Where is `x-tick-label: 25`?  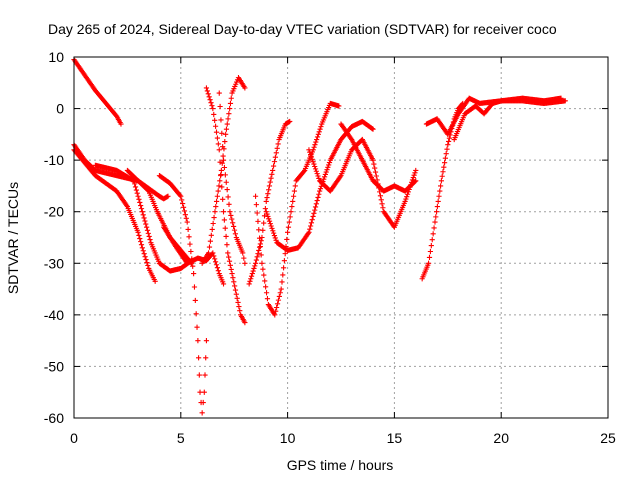
x-tick-label: 25 is located at coordinates (608, 438).